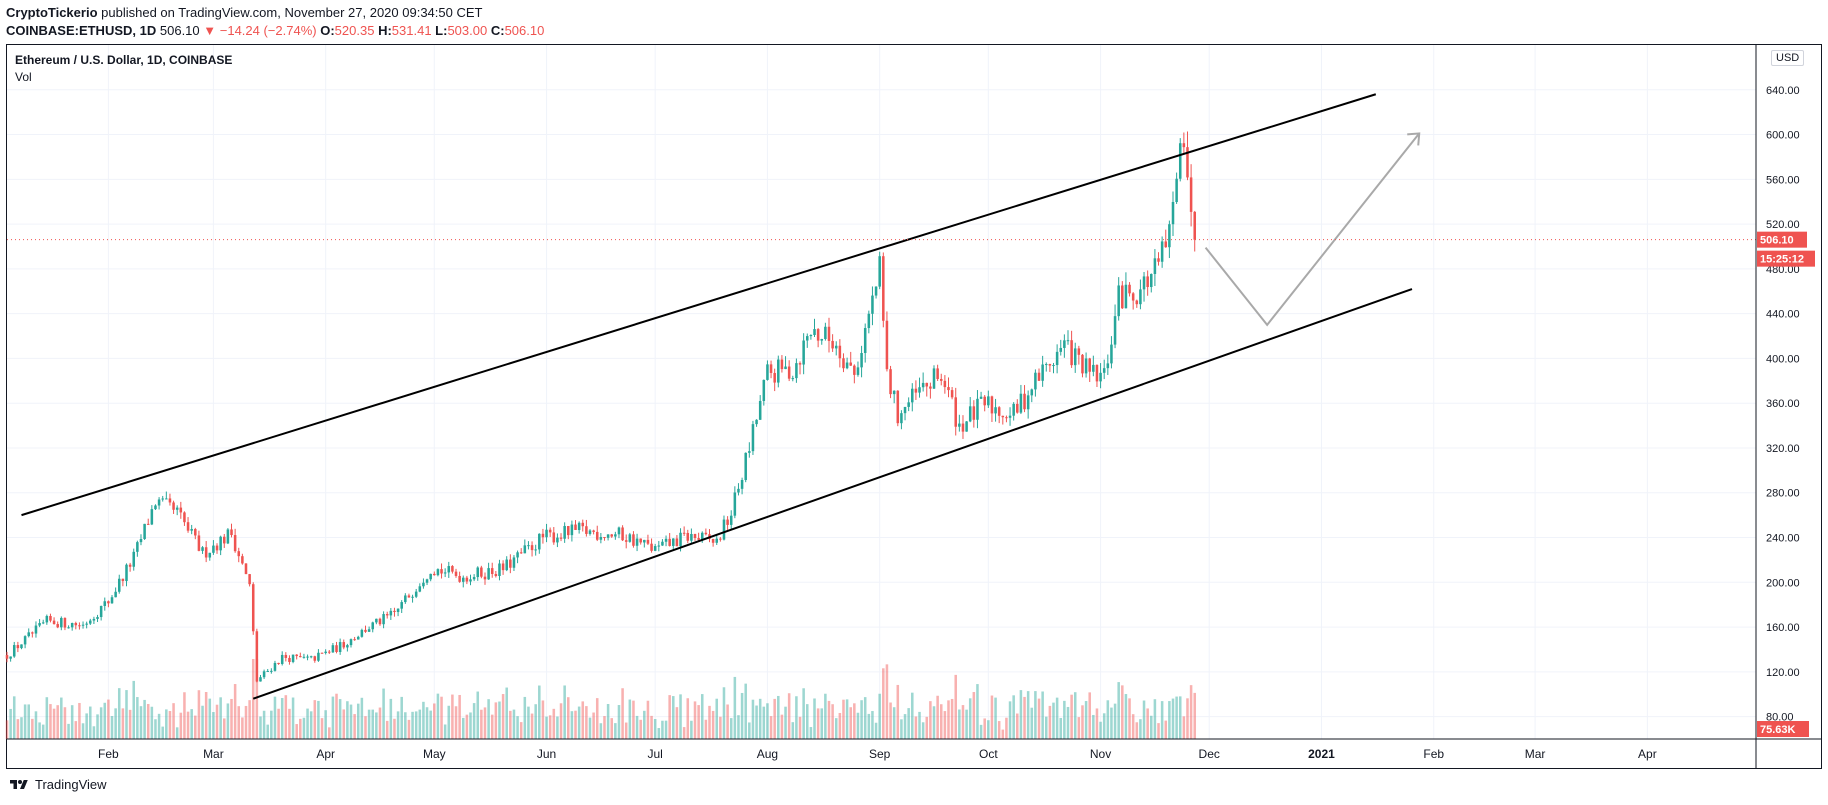  What do you see at coordinates (1788, 58) in the screenshot?
I see `currency-button: USD` at bounding box center [1788, 58].